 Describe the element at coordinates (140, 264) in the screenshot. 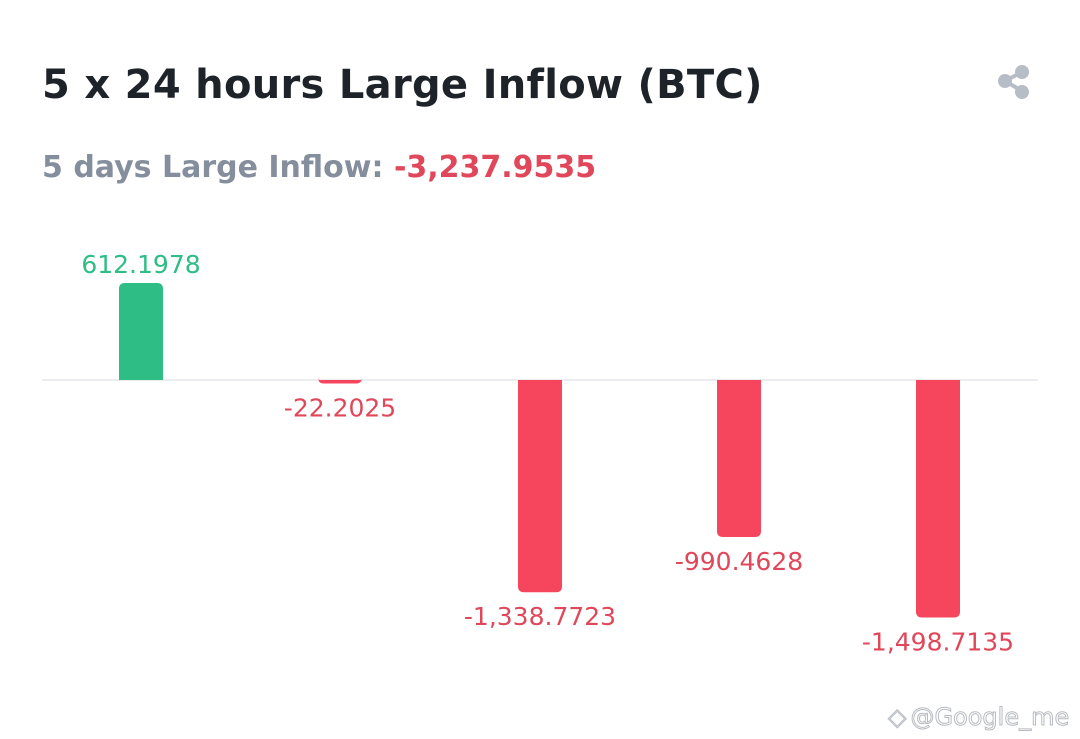

I see `data-label-1: 612.1978` at that location.